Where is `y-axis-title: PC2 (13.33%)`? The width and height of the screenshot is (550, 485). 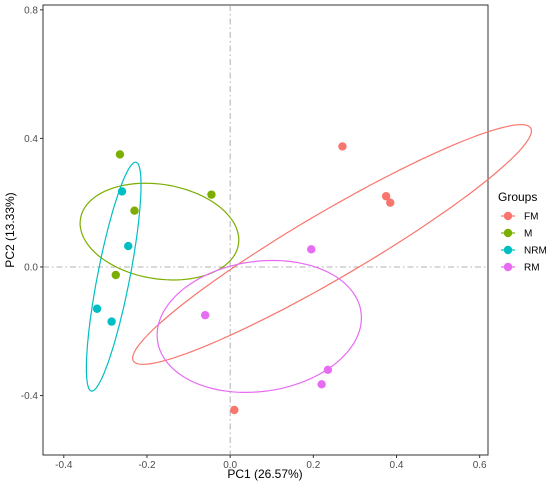 y-axis-title: PC2 (13.33%) is located at coordinates (10, 229).